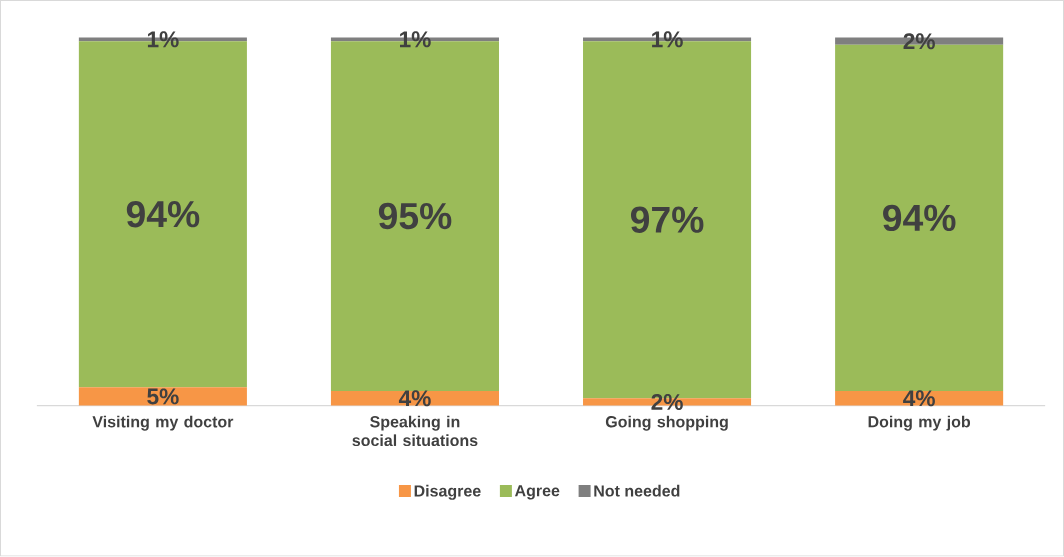  What do you see at coordinates (537, 492) in the screenshot?
I see `legend-label: Agree` at bounding box center [537, 492].